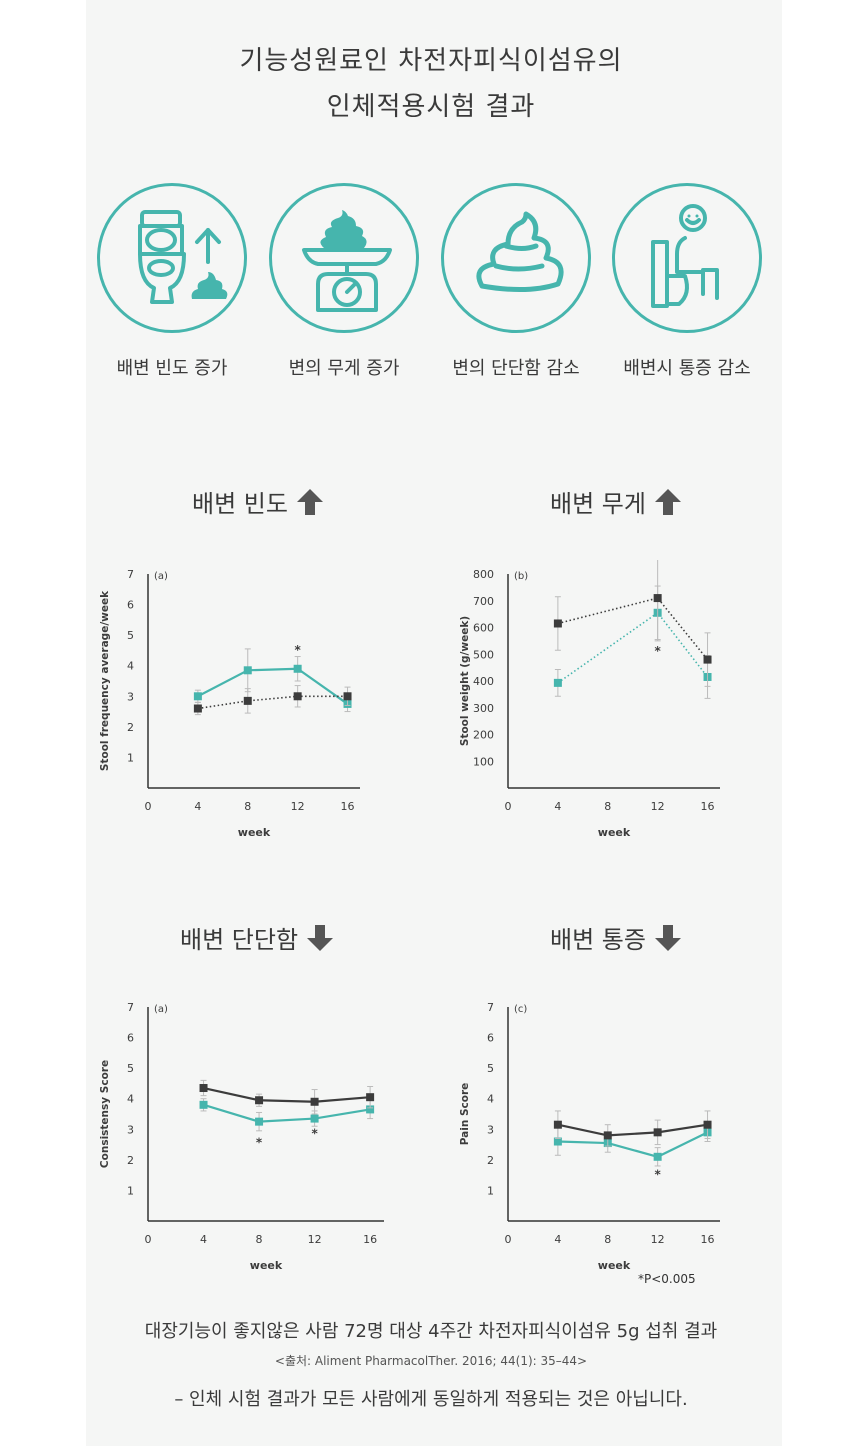 The width and height of the screenshot is (862, 1446). I want to click on section-title-frequency: 배변 빈도, so click(258, 501).